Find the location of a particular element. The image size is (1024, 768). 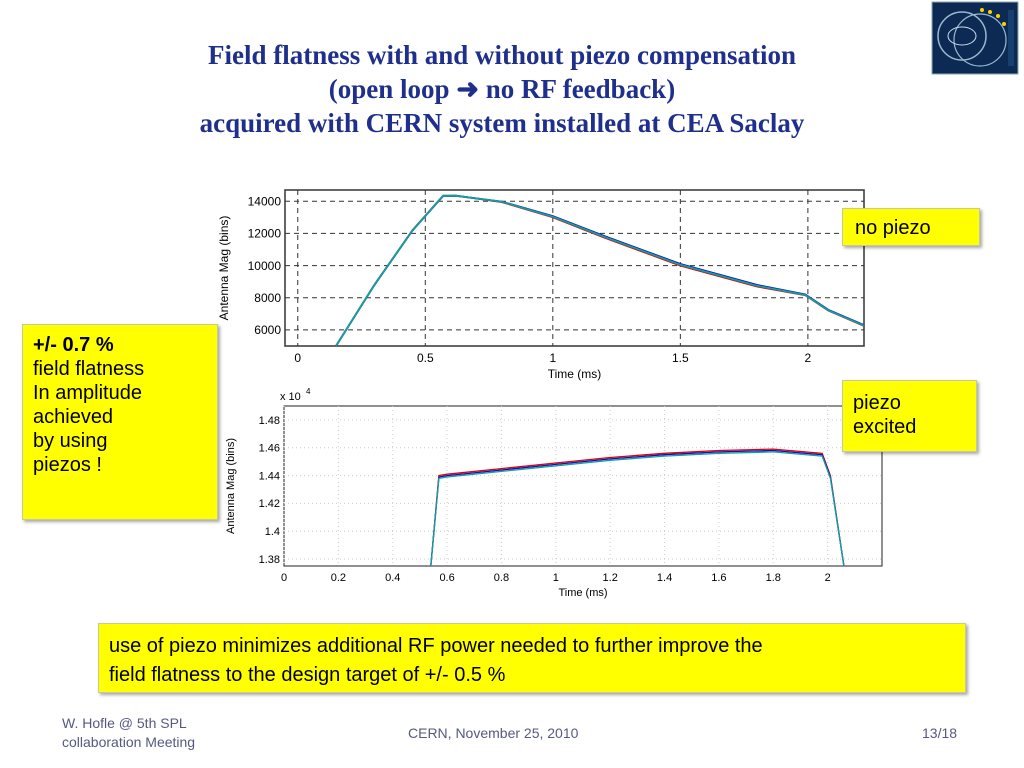

axis-scale-exponent: 4 is located at coordinates (308, 391).